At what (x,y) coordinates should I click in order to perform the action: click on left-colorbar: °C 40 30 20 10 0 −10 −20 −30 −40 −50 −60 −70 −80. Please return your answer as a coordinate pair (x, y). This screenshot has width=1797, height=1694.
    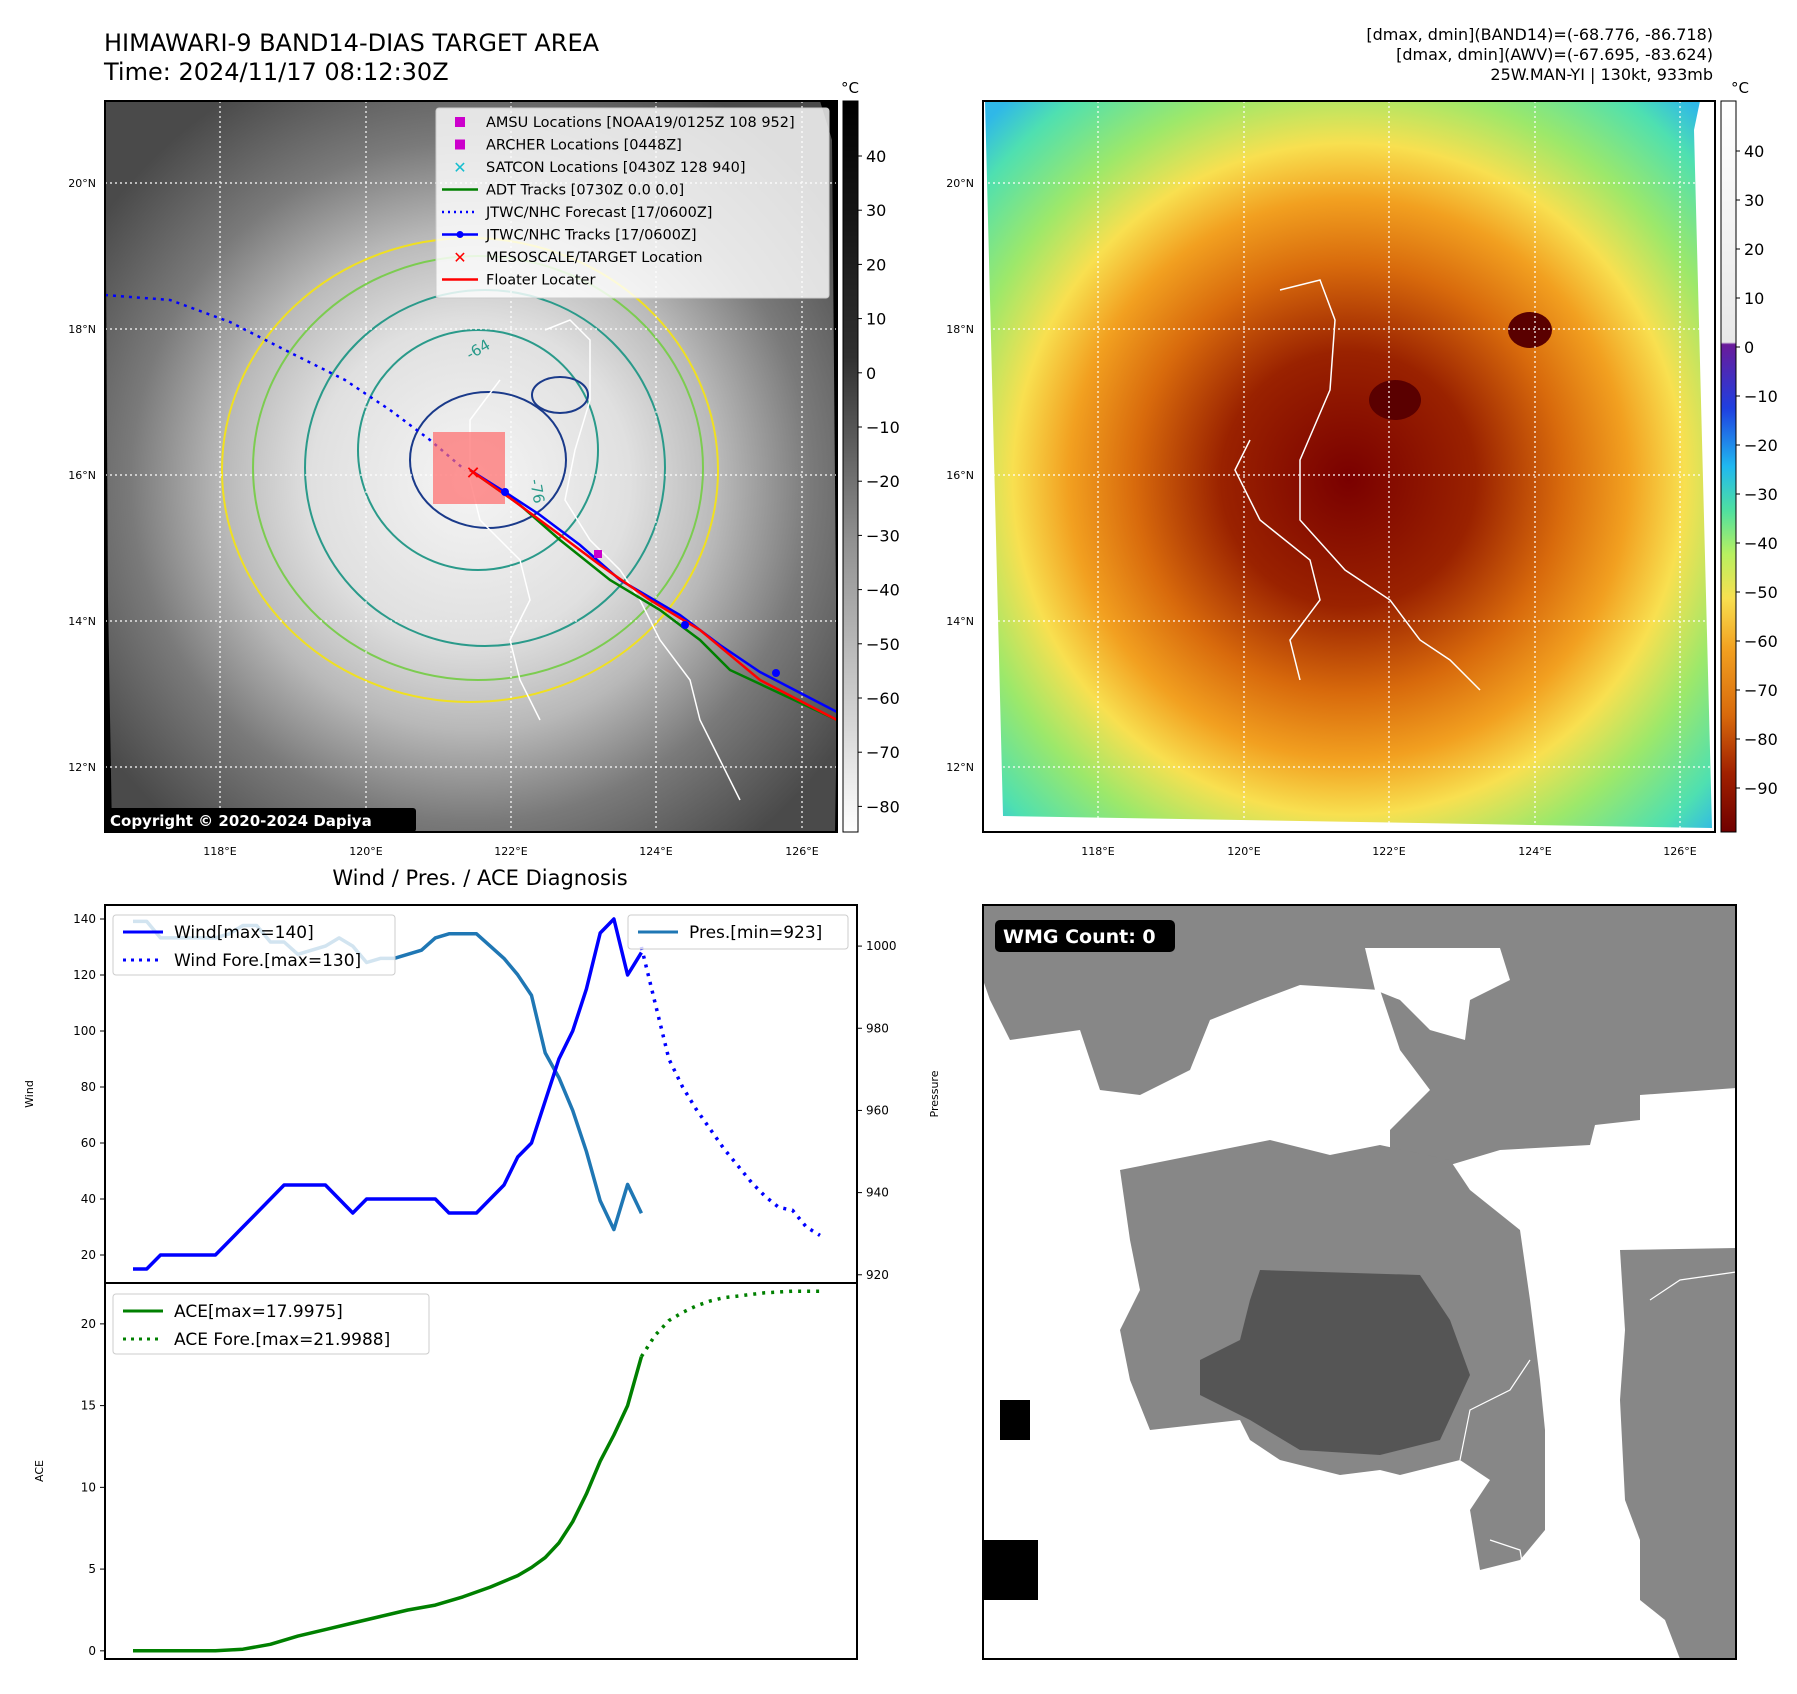
    Looking at the image, I should click on (870, 456).